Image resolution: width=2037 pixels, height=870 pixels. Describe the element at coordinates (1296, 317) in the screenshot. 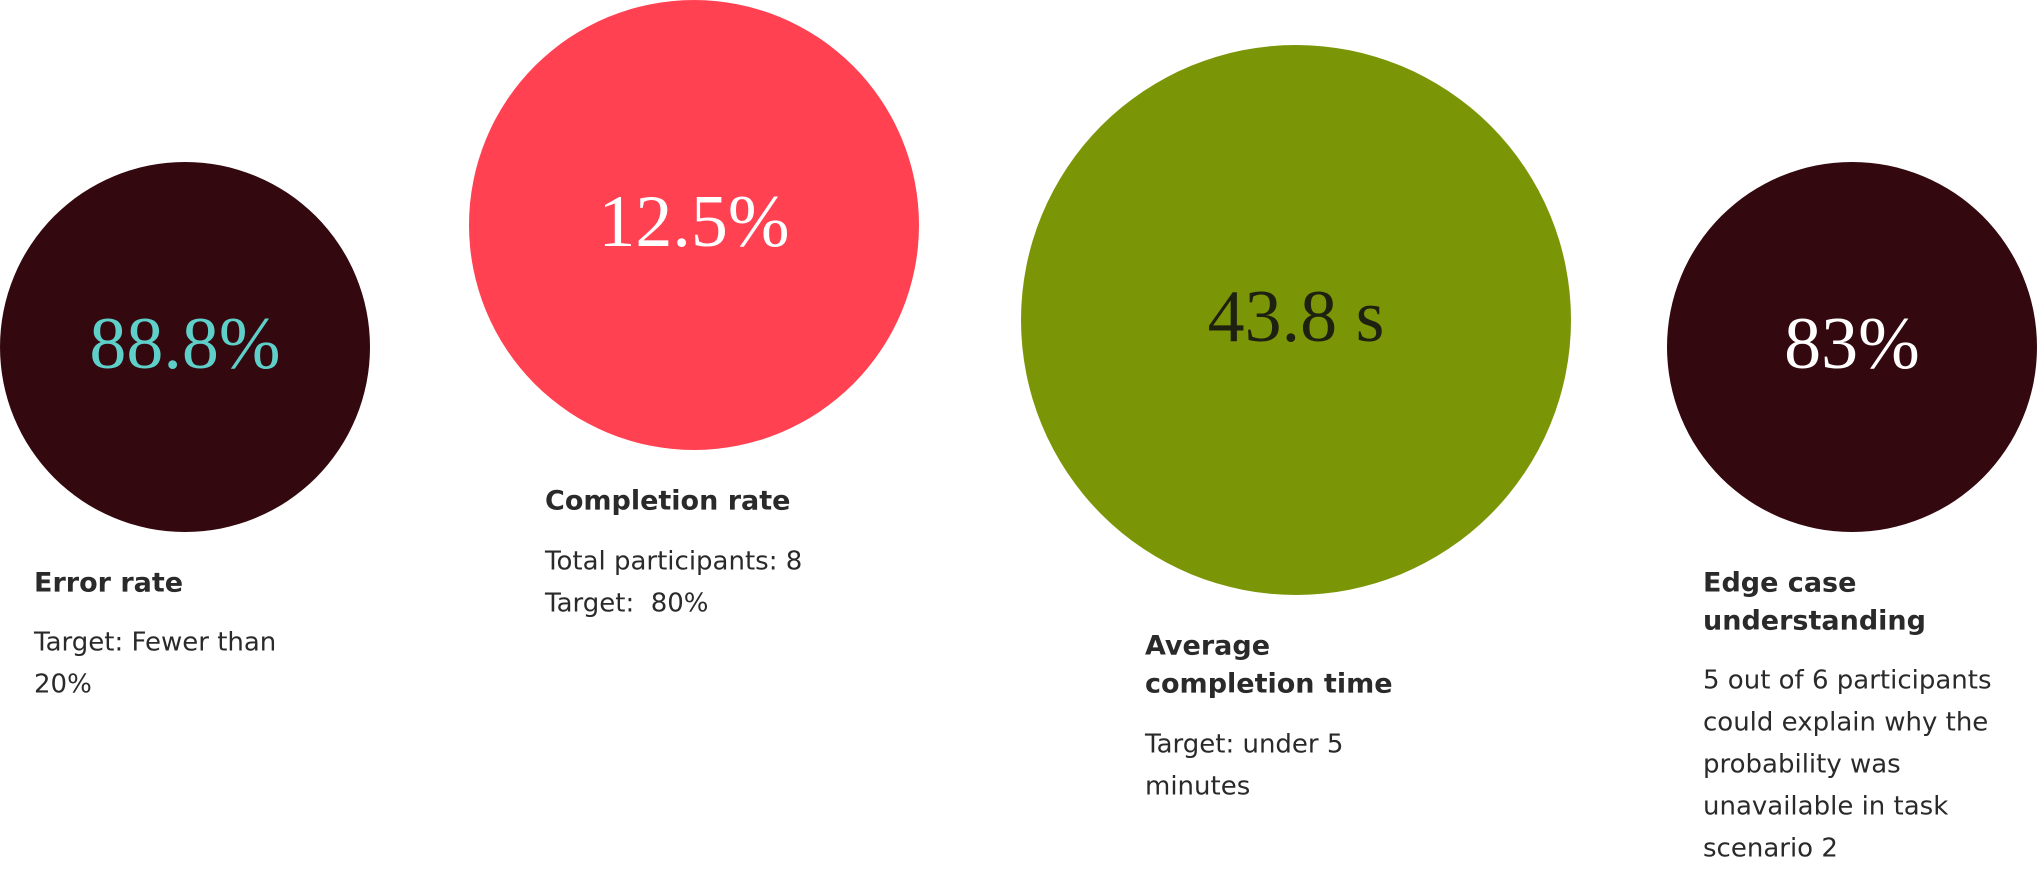

I see `metric-value: 43.8 s` at that location.